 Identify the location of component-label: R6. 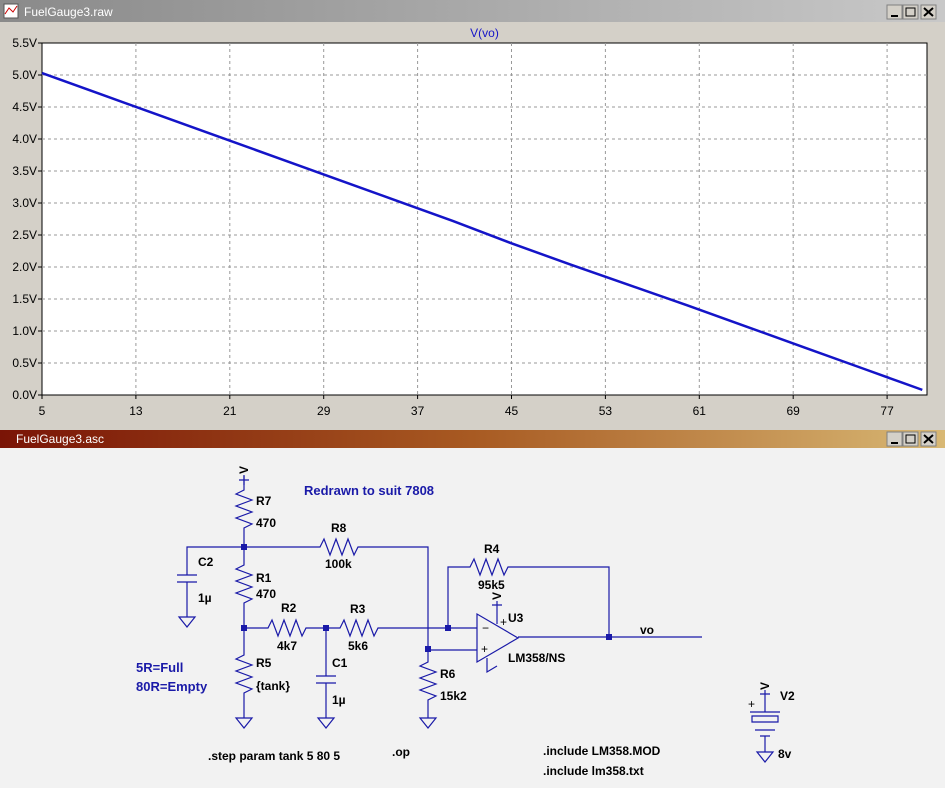
(448, 674).